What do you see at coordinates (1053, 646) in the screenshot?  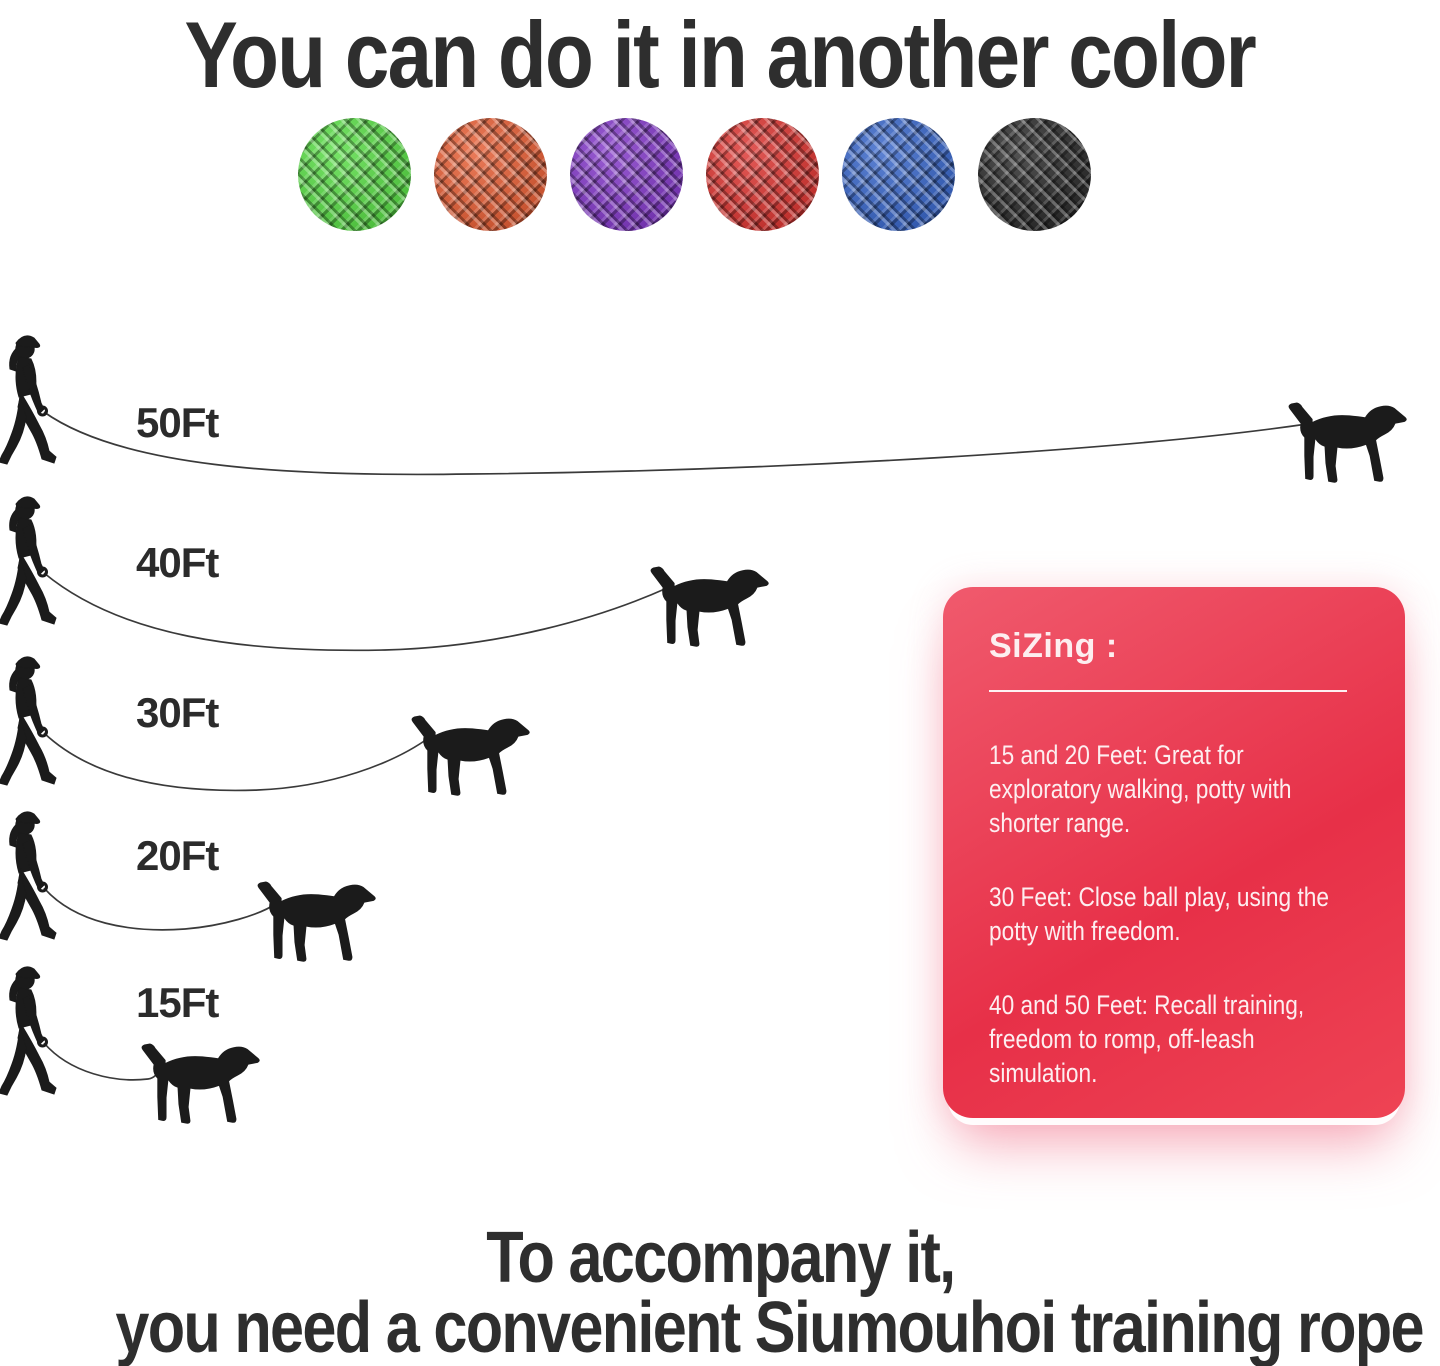 I see `sizing-card-heading: SiZing :` at bounding box center [1053, 646].